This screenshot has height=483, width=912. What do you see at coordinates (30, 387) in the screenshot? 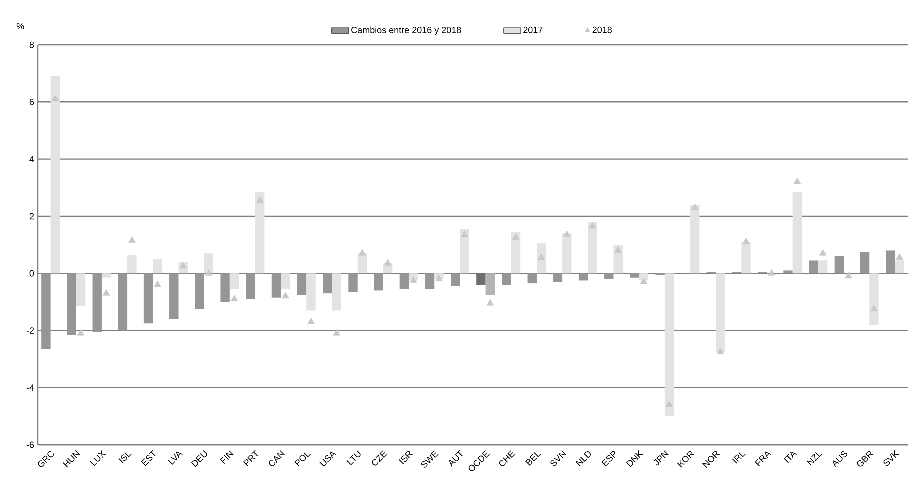
I see `y-tick-label: -4` at bounding box center [30, 387].